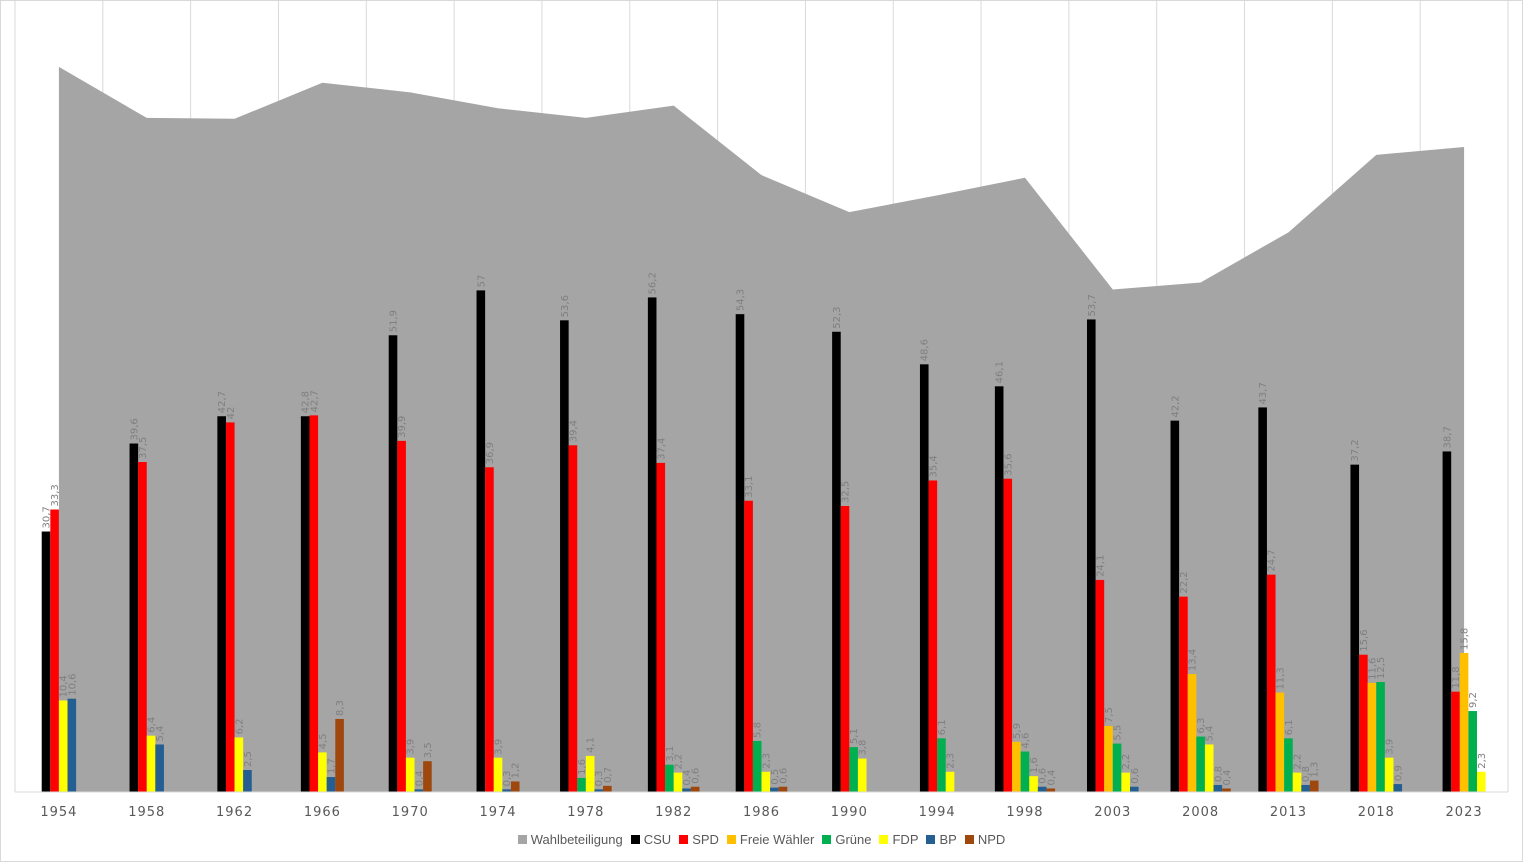  What do you see at coordinates (1025, 741) in the screenshot?
I see `data-label: 4,6` at bounding box center [1025, 741].